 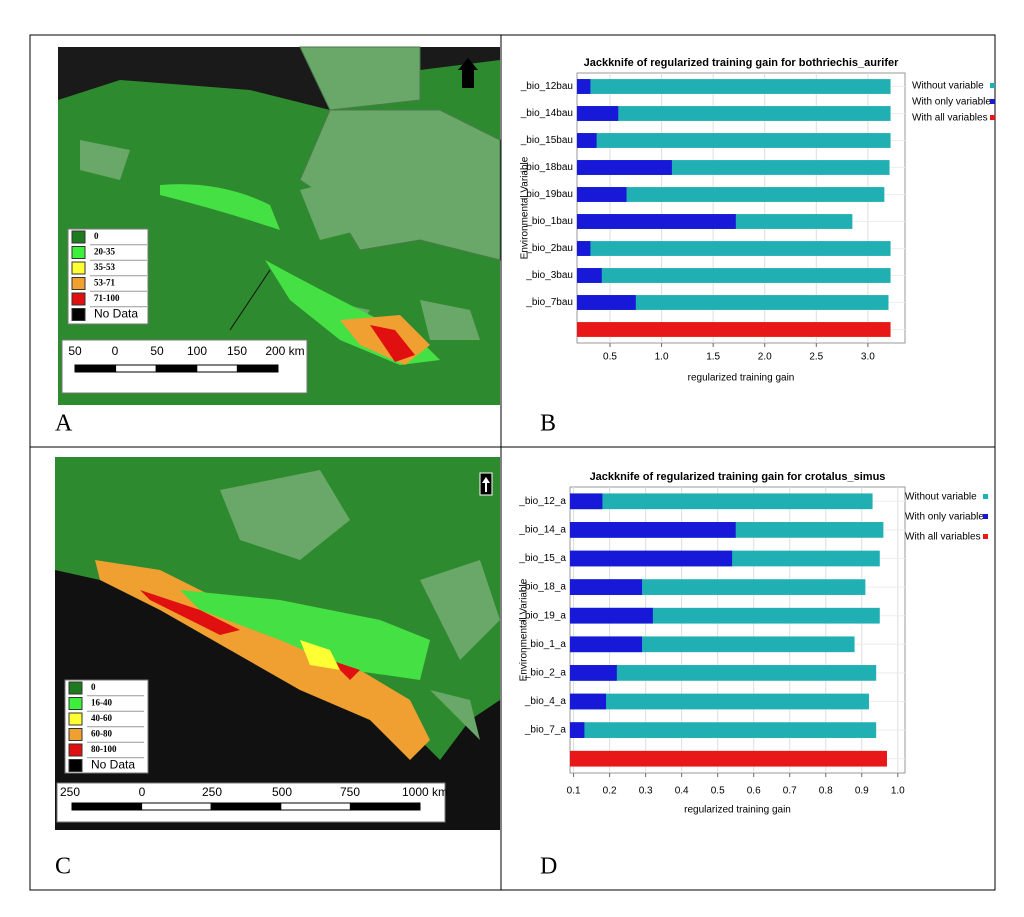 What do you see at coordinates (765, 357) in the screenshot?
I see `x-tick-label: 2.0` at bounding box center [765, 357].